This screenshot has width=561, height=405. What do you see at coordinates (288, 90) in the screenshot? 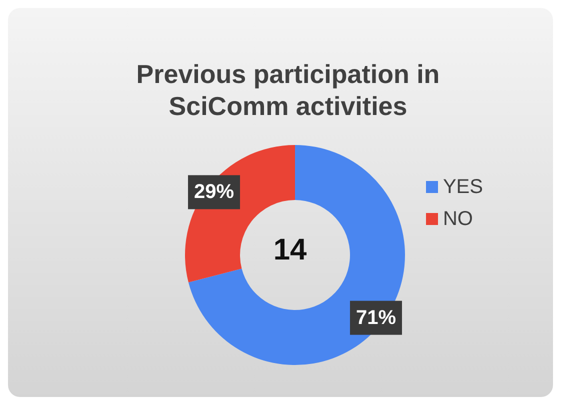
I see `chart-title: Previous participation in SciComm activities` at bounding box center [288, 90].